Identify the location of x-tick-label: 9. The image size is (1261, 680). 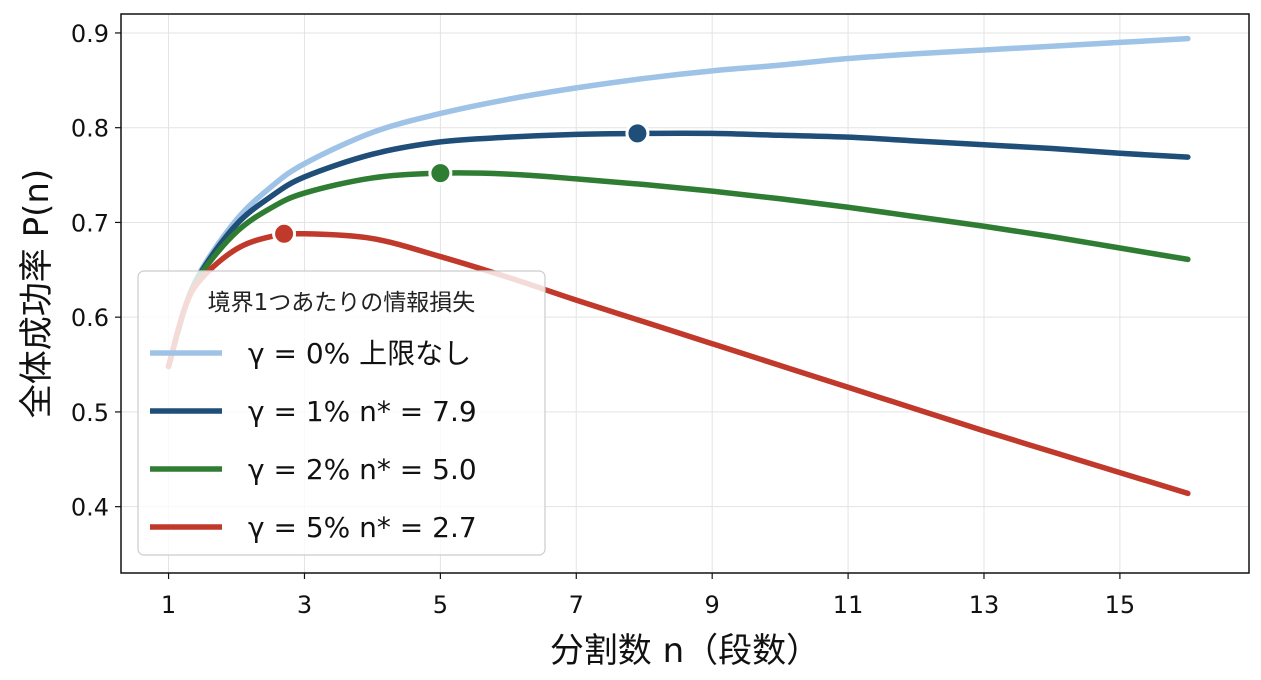
(712, 605).